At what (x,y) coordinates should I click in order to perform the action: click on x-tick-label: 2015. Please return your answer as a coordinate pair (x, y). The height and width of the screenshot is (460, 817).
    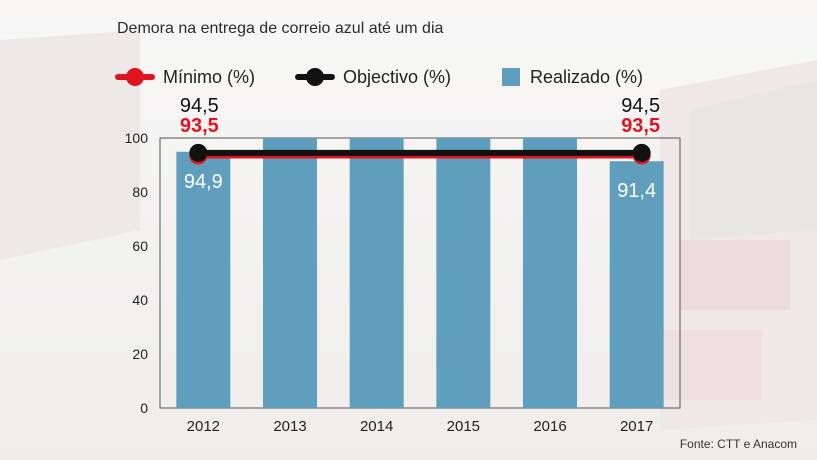
    Looking at the image, I should click on (463, 426).